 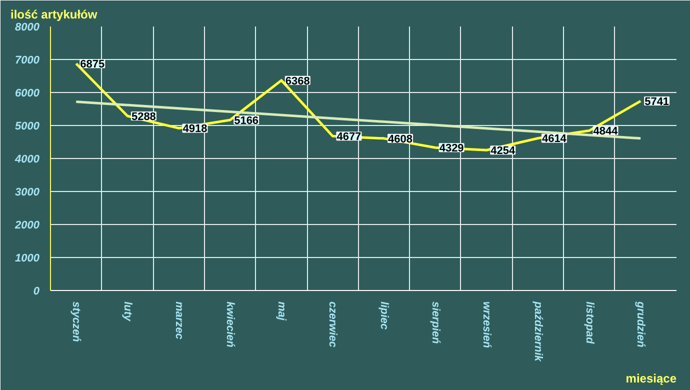 I want to click on x-tick-label: czerwiec, so click(x=332, y=325).